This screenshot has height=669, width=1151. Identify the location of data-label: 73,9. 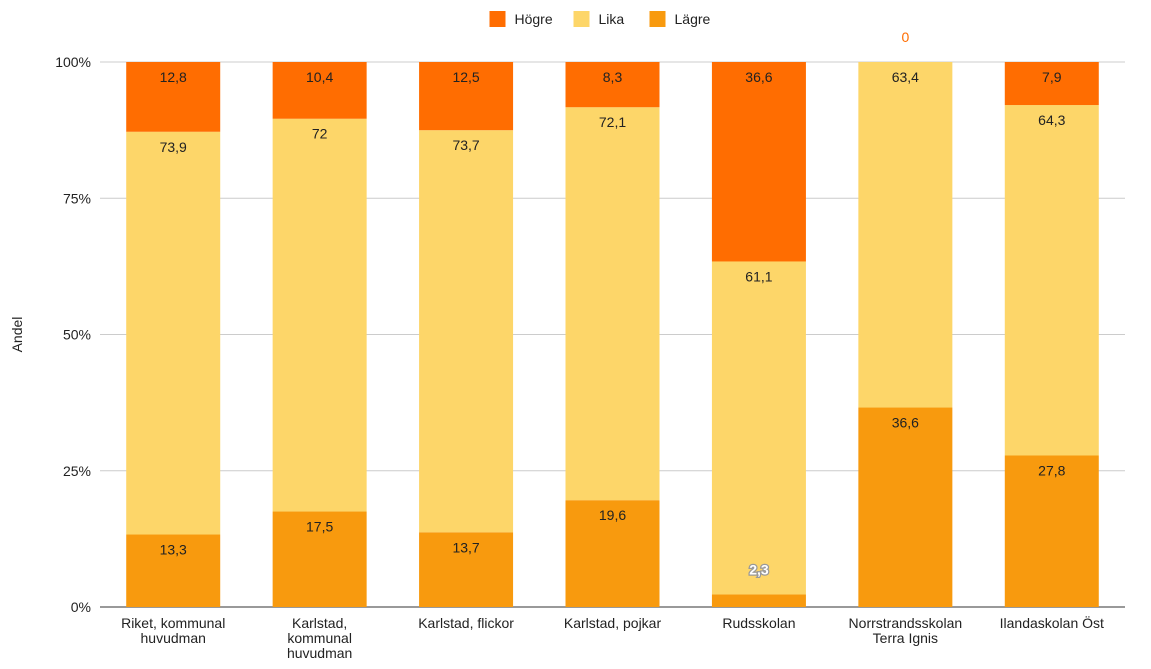
(173, 147).